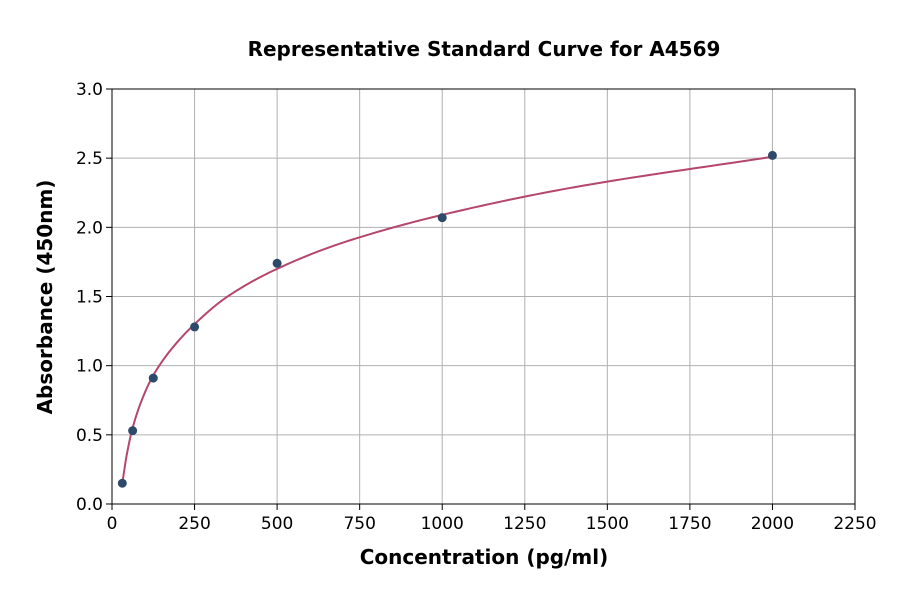  I want to click on y-tick-label: 0.5, so click(89, 436).